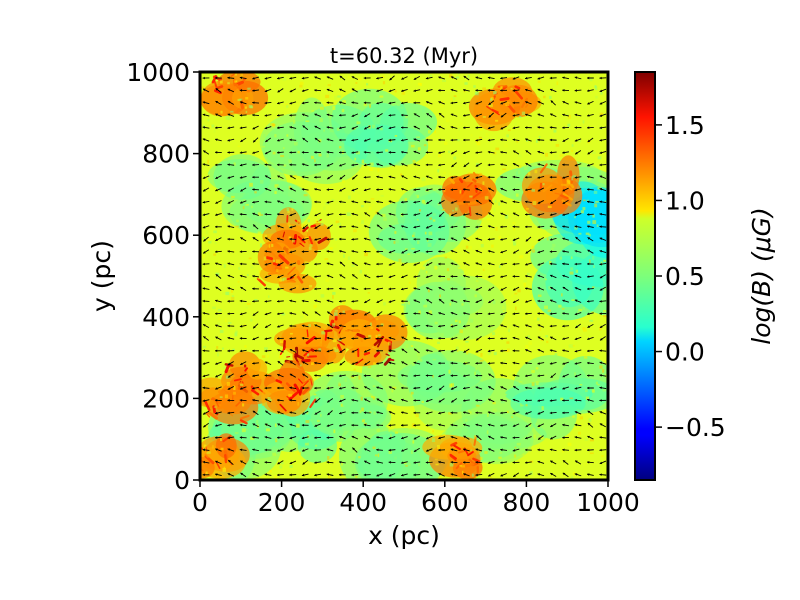 This screenshot has width=800, height=600. Describe the element at coordinates (445, 502) in the screenshot. I see `x-tick-label: 600` at that location.